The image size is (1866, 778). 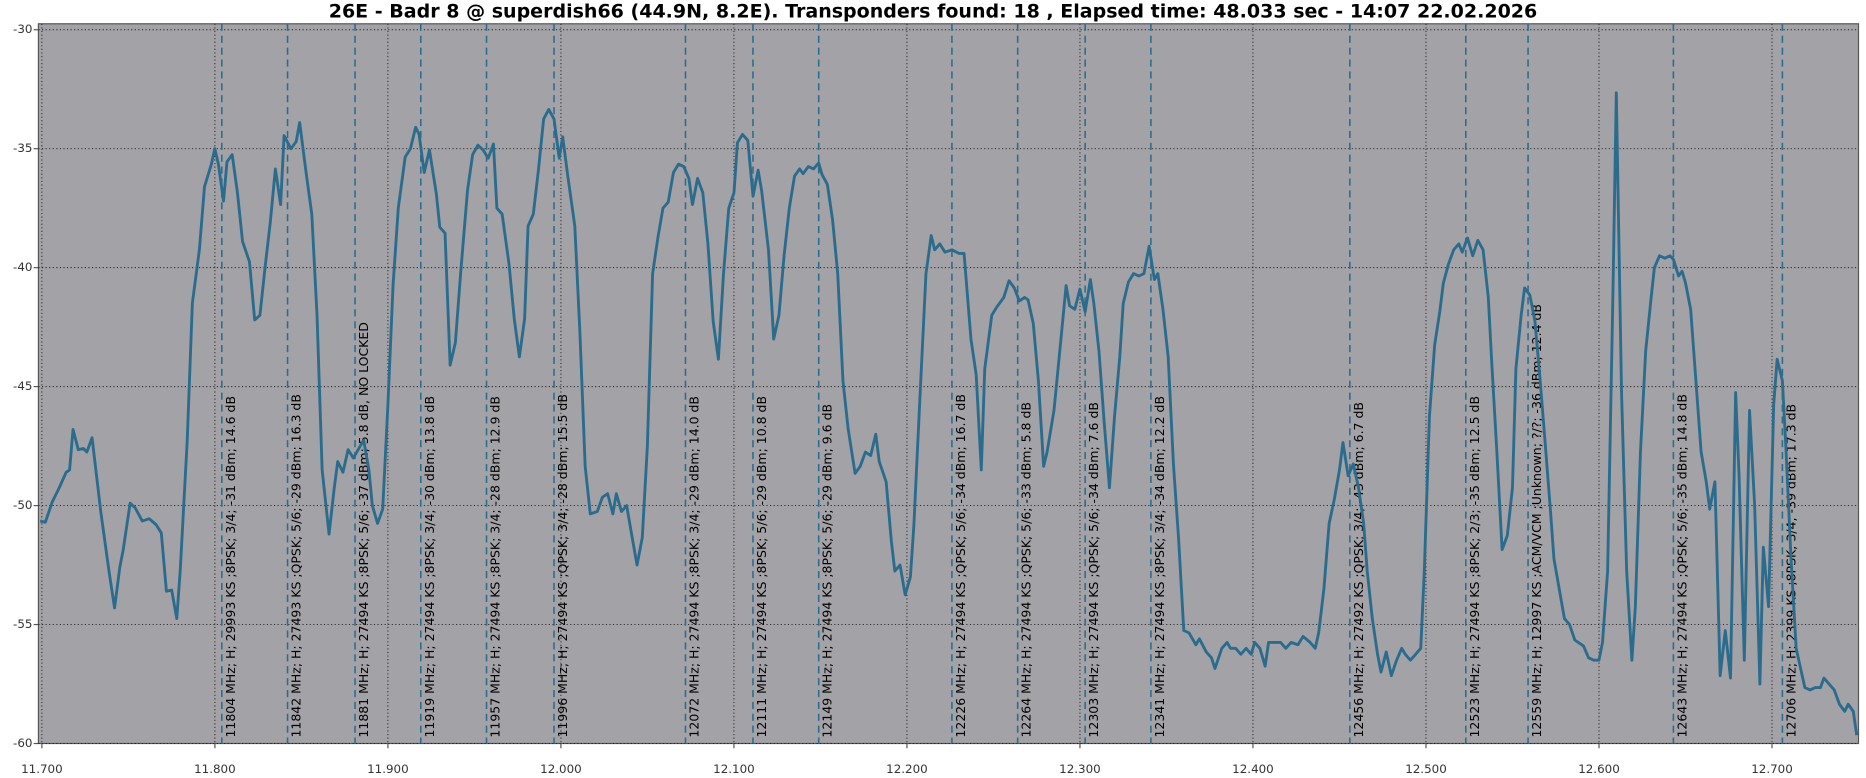 What do you see at coordinates (1426, 769) in the screenshot?
I see `x-tick-label: 12.500` at bounding box center [1426, 769].